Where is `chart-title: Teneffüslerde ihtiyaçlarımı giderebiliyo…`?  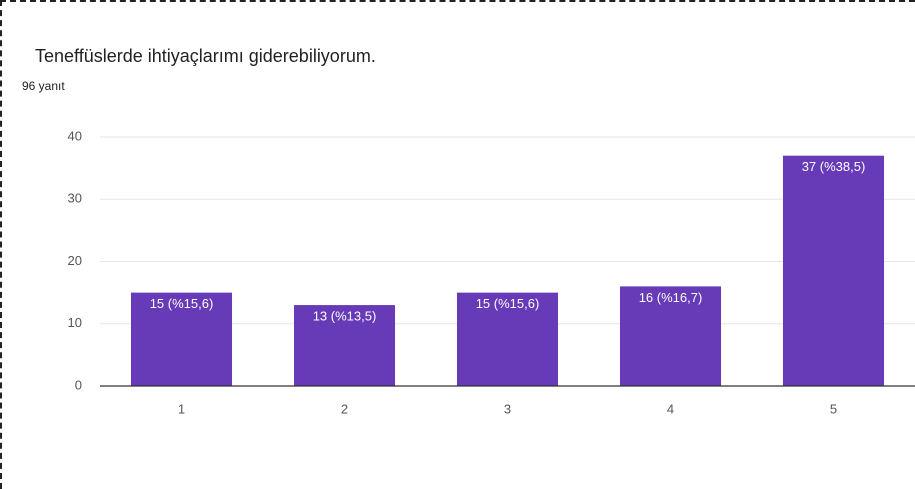
chart-title: Teneffüslerde ihtiyaçlarımı giderebiliyo… is located at coordinates (205, 56).